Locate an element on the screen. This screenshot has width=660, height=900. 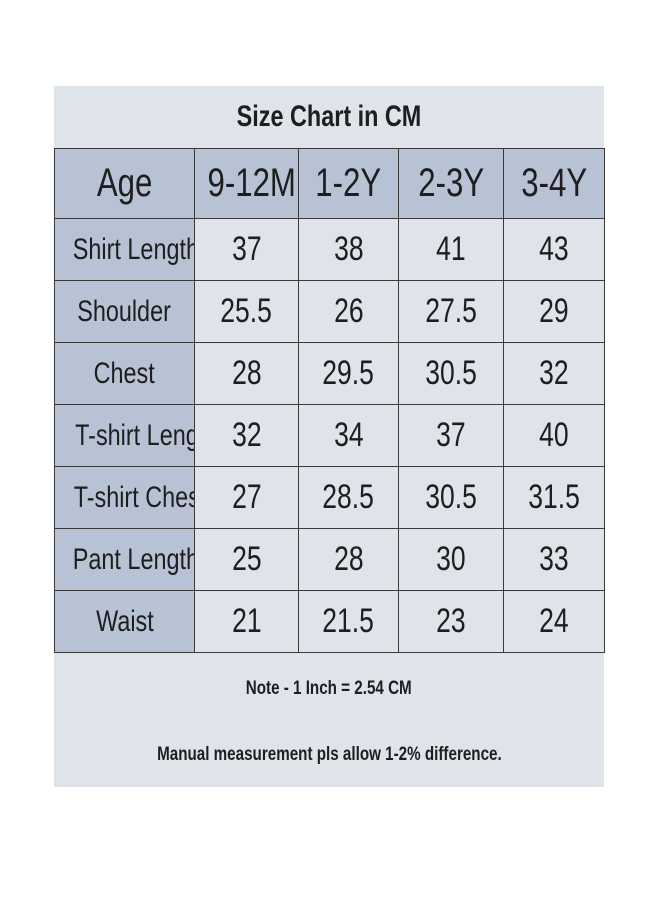
table-row: T-shirt Length 32 34 37 40 is located at coordinates (329, 435).